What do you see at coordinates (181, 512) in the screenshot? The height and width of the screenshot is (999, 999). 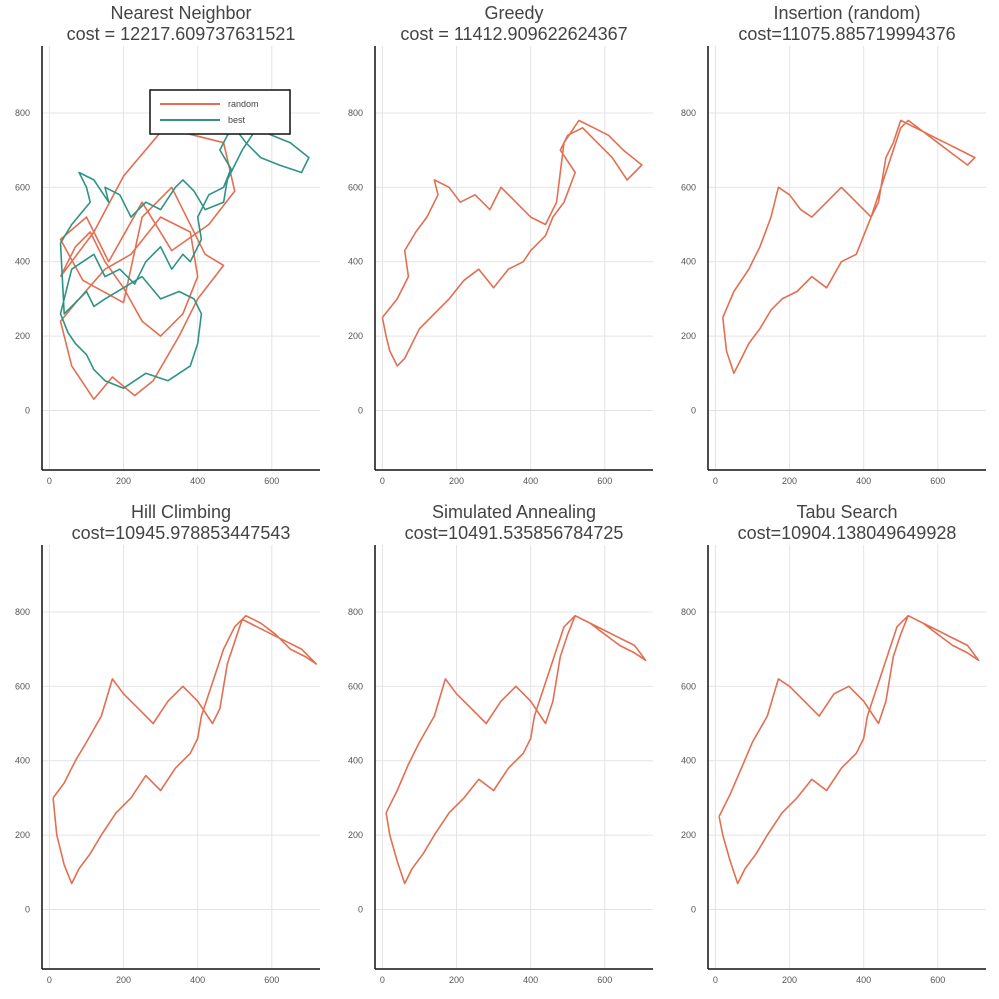 I see `chart-title: Hill Climbing` at bounding box center [181, 512].